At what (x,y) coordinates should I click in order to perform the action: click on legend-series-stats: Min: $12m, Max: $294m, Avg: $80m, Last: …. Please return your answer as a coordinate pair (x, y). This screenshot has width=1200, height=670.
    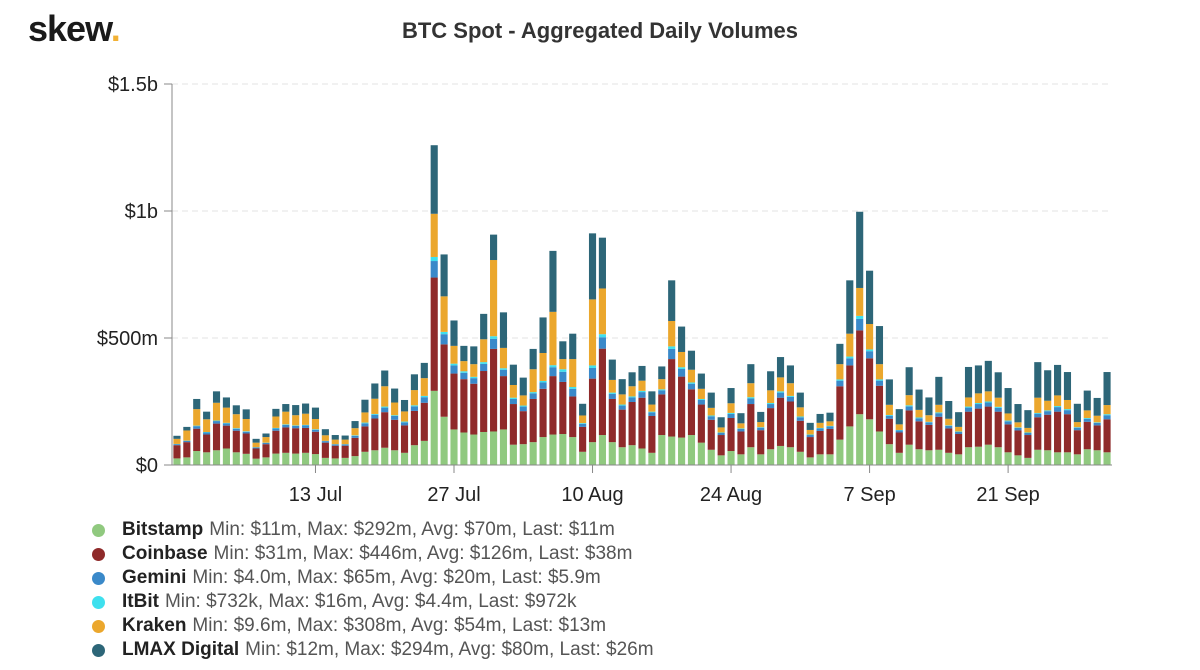
    Looking at the image, I should click on (449, 649).